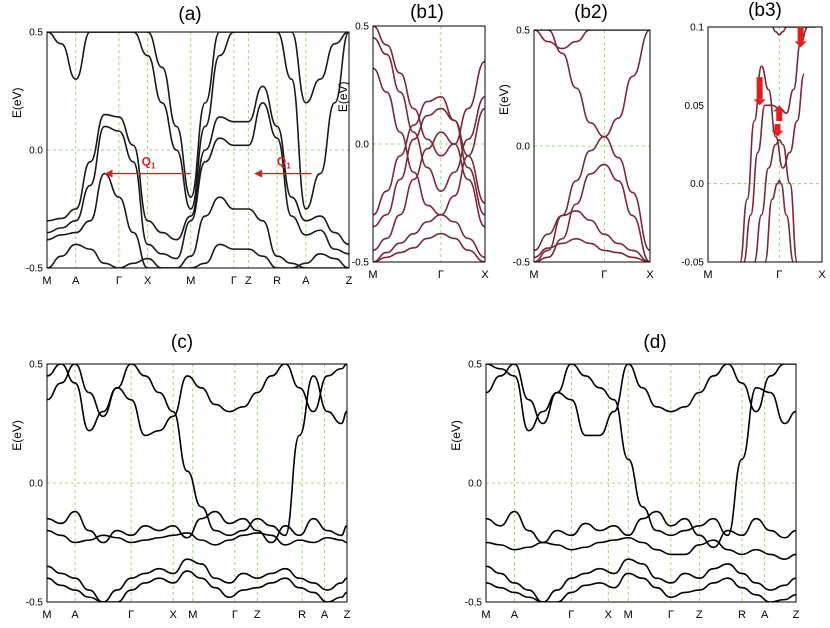 The image size is (830, 628). Describe the element at coordinates (504, 99) in the screenshot. I see `y-axis-label-b2: E(eV)` at that location.